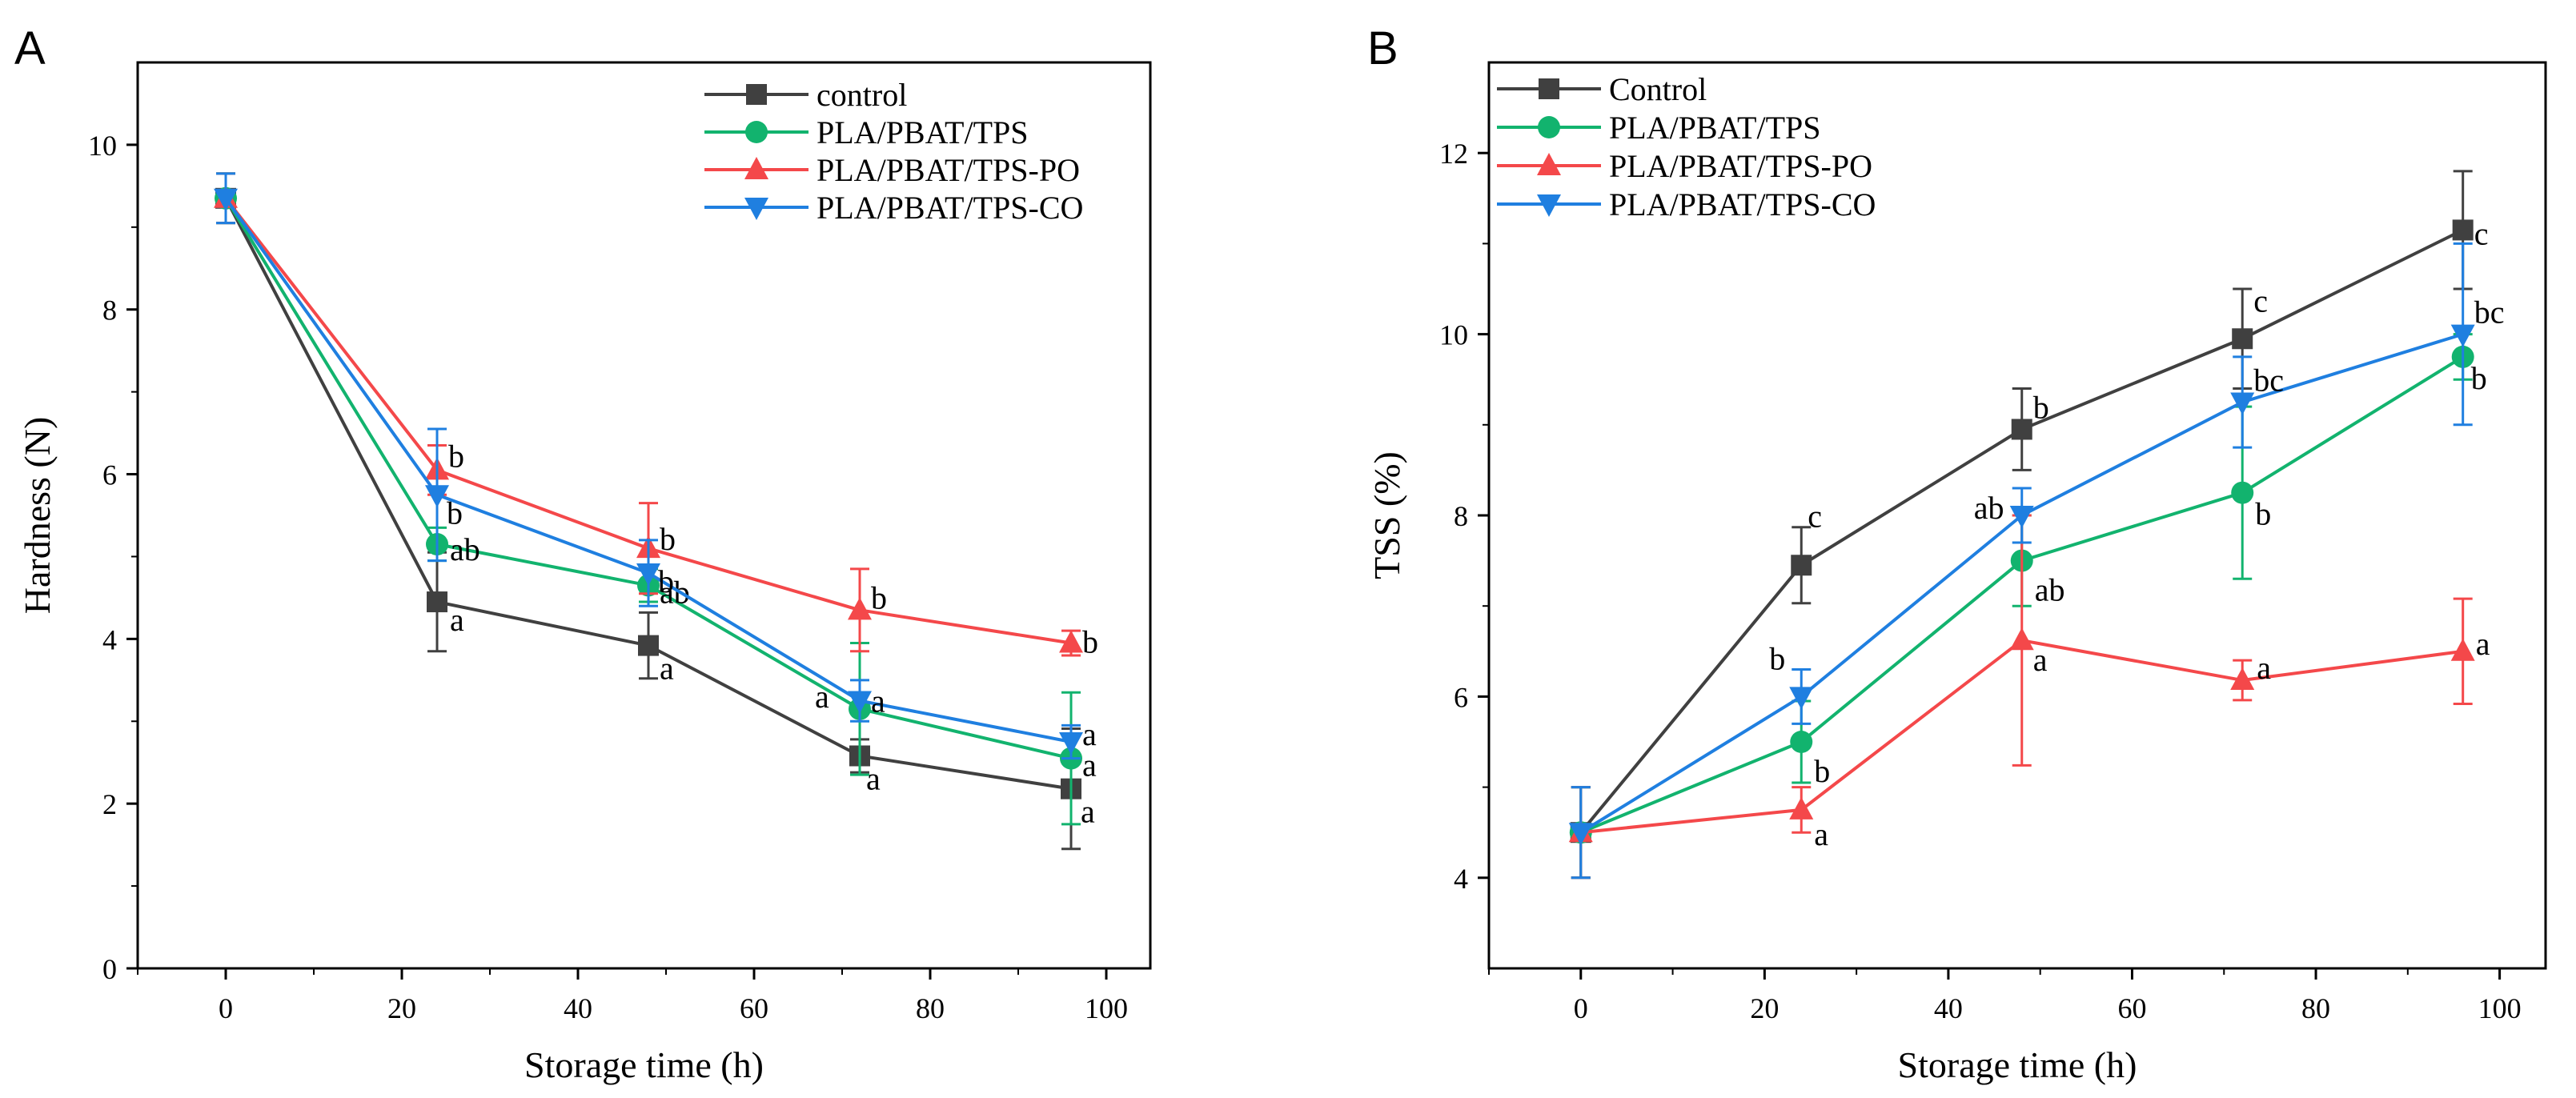 The image size is (2576, 1098). I want to click on series-pla-pbat-tps-po: a a a a, so click(2029, 697).